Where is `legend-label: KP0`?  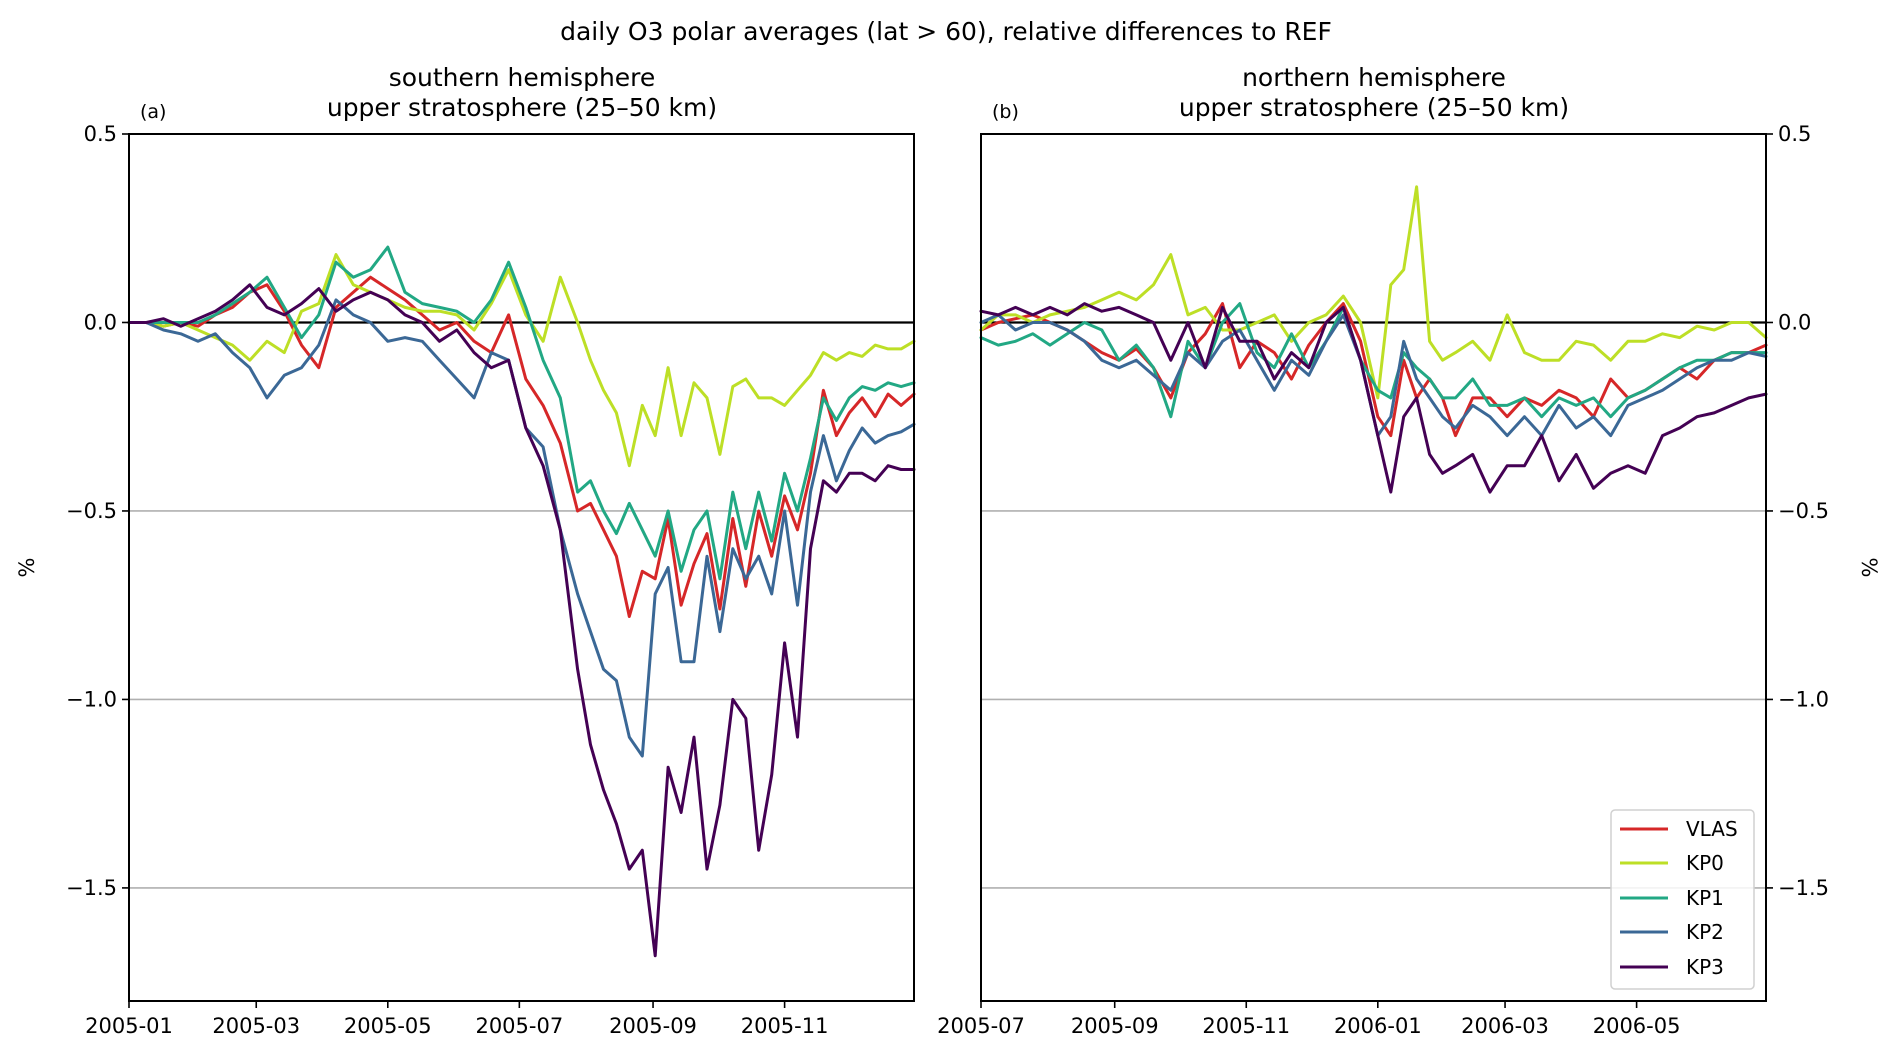 legend-label: KP0 is located at coordinates (1705, 863).